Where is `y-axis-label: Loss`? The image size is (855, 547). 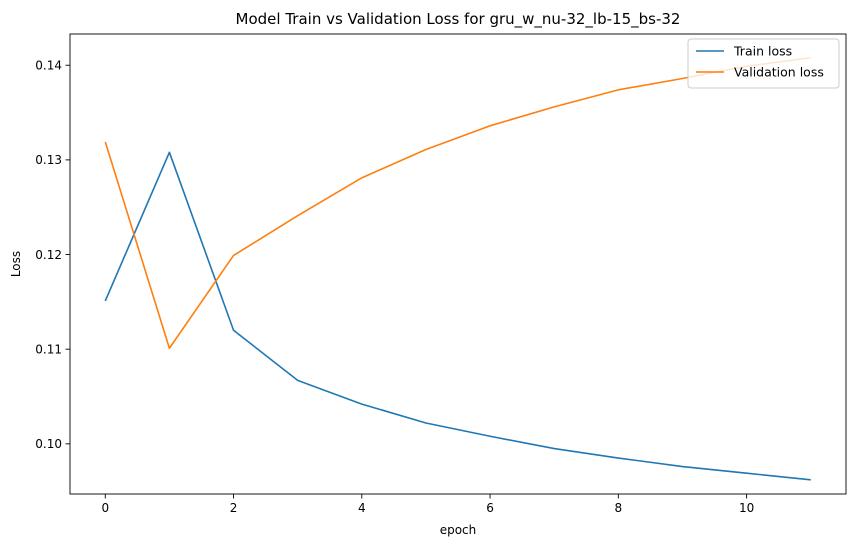
y-axis-label: Loss is located at coordinates (16, 264).